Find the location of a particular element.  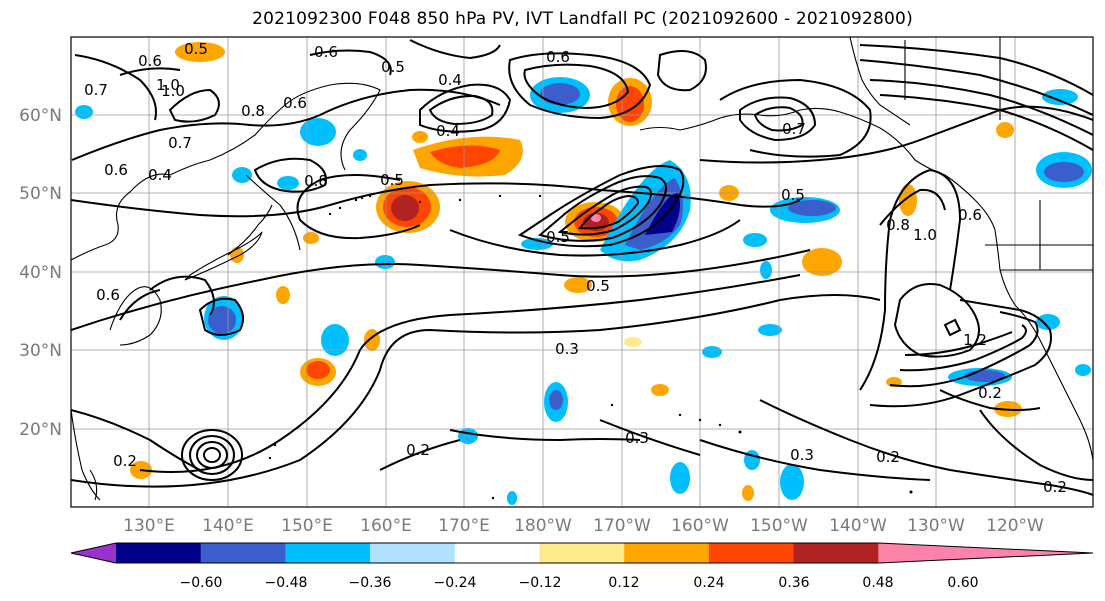

colorbar-extend-low is located at coordinates (94, 553).